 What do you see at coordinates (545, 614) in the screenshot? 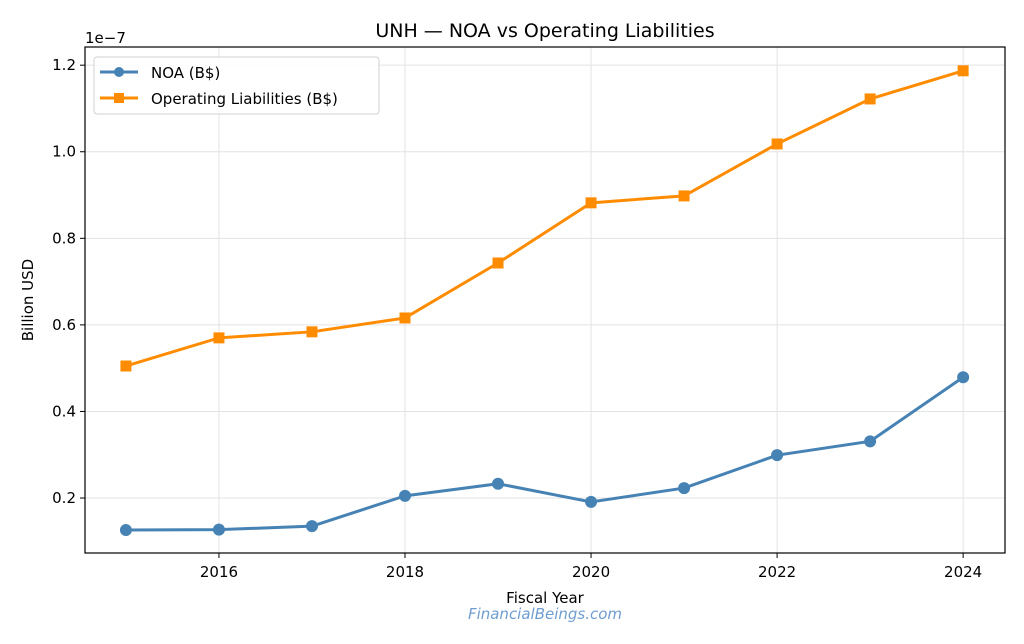
I see `watermark: FinancialBeings.com` at bounding box center [545, 614].